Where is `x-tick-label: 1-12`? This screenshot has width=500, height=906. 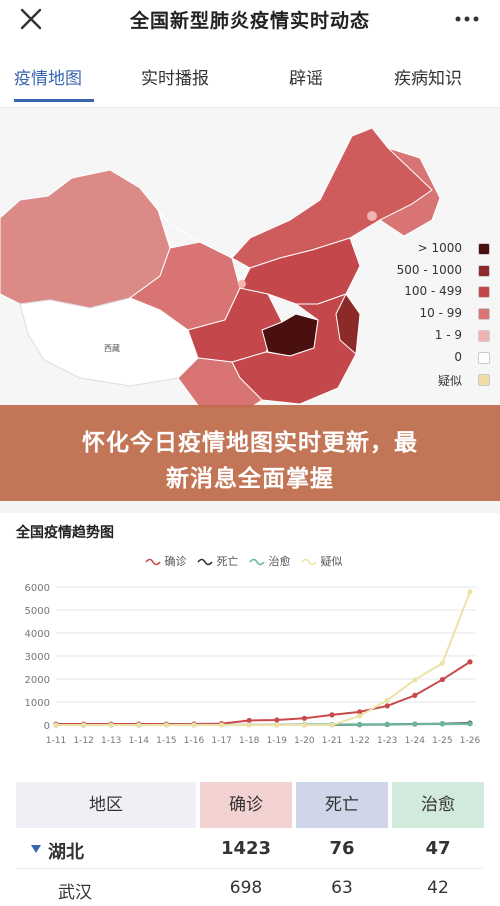 x-tick-label: 1-12 is located at coordinates (83, 741).